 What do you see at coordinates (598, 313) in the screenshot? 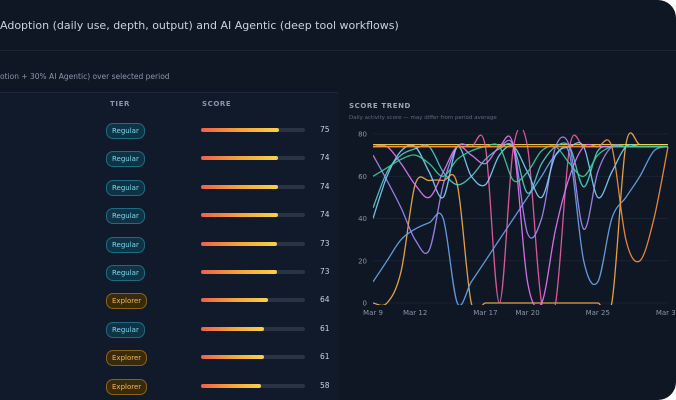
I see `x-tick-label: Mar 25` at bounding box center [598, 313].